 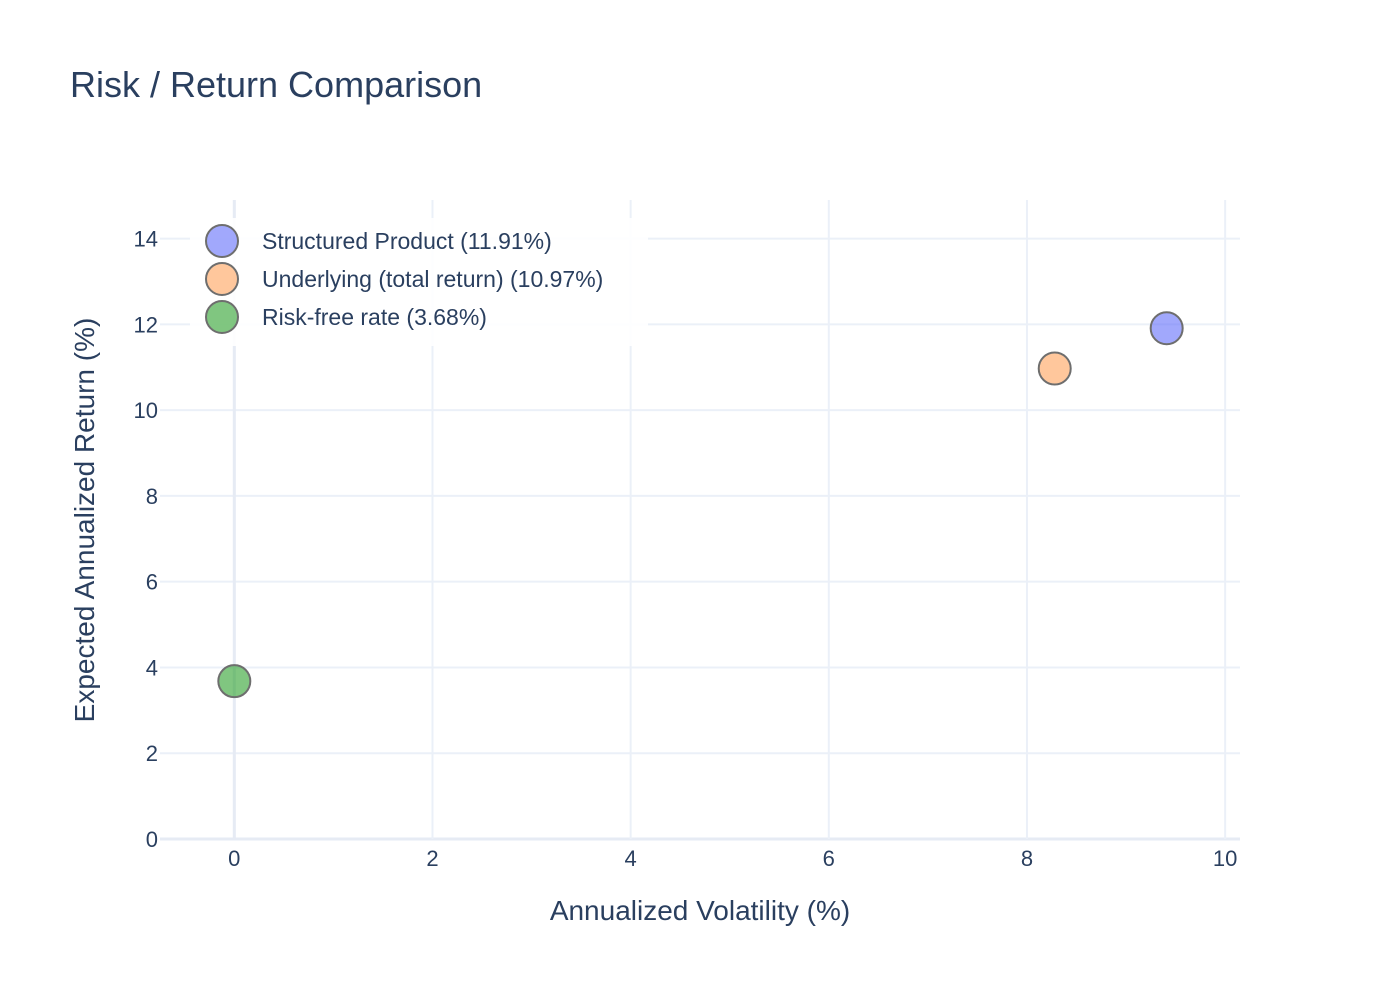 What do you see at coordinates (276, 84) in the screenshot?
I see `chart-title: Risk / Return Comparison` at bounding box center [276, 84].